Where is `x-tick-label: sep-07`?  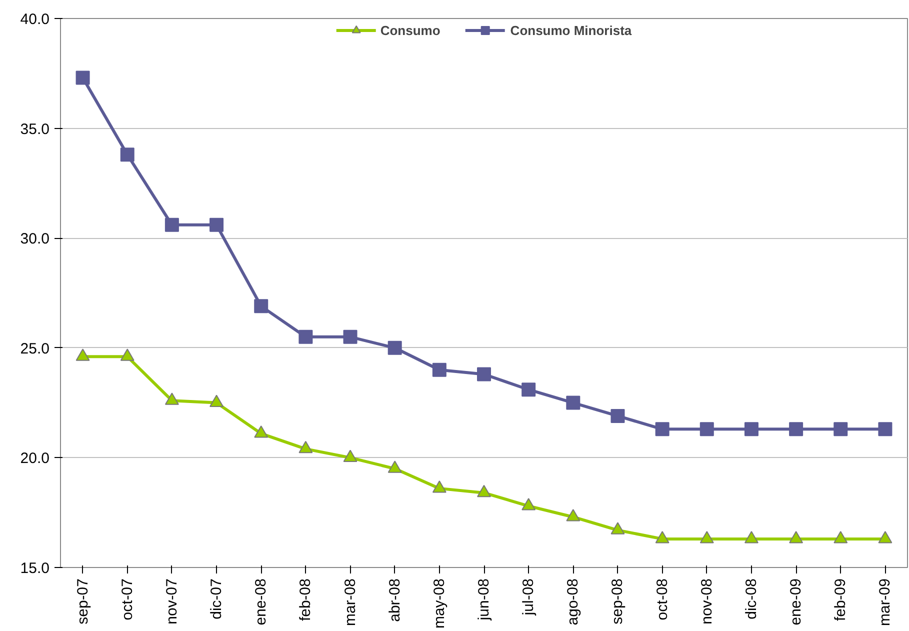 x-tick-label: sep-07 is located at coordinates (83, 601).